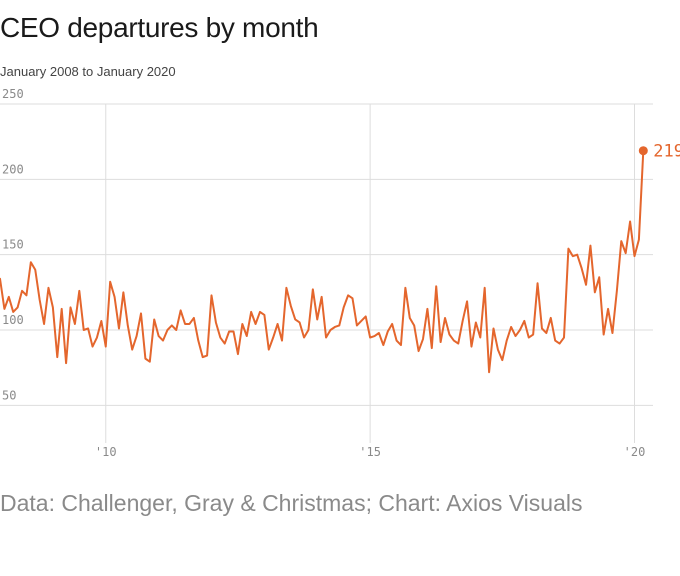 Image resolution: width=680 pixels, height=576 pixels. I want to click on x-tick-labels: '10 '15 '20, so click(370, 452).